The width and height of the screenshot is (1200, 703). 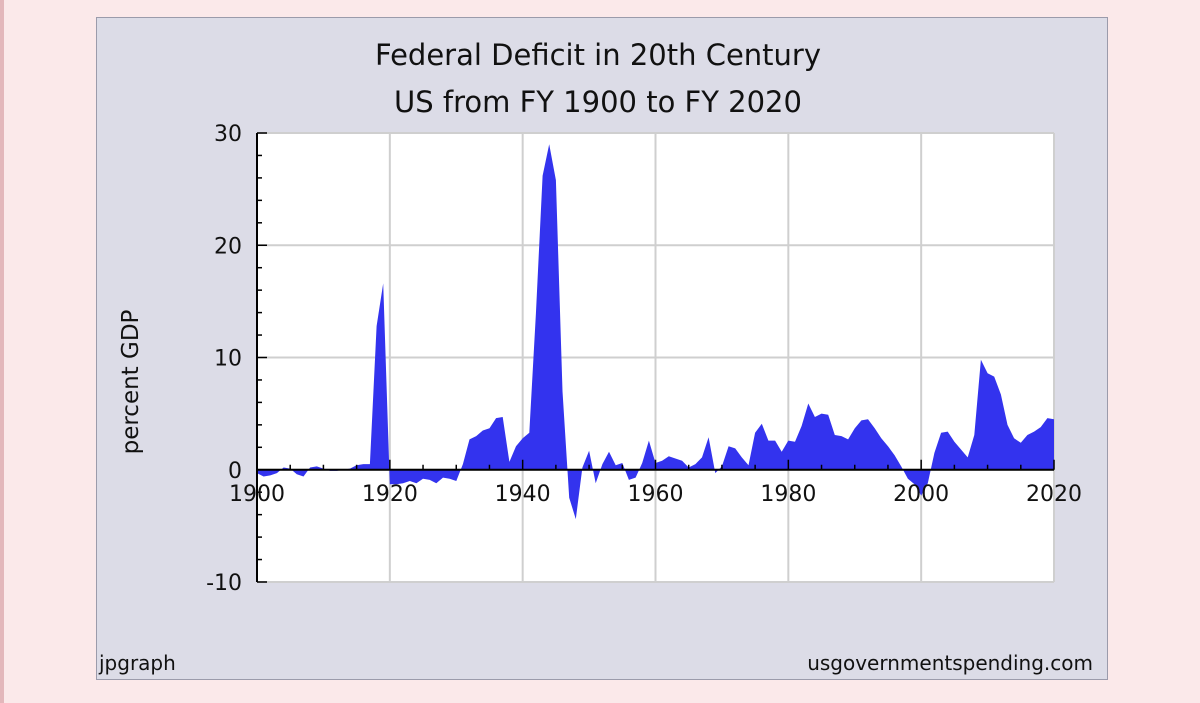 I want to click on y-tick-label: -10, so click(x=224, y=583).